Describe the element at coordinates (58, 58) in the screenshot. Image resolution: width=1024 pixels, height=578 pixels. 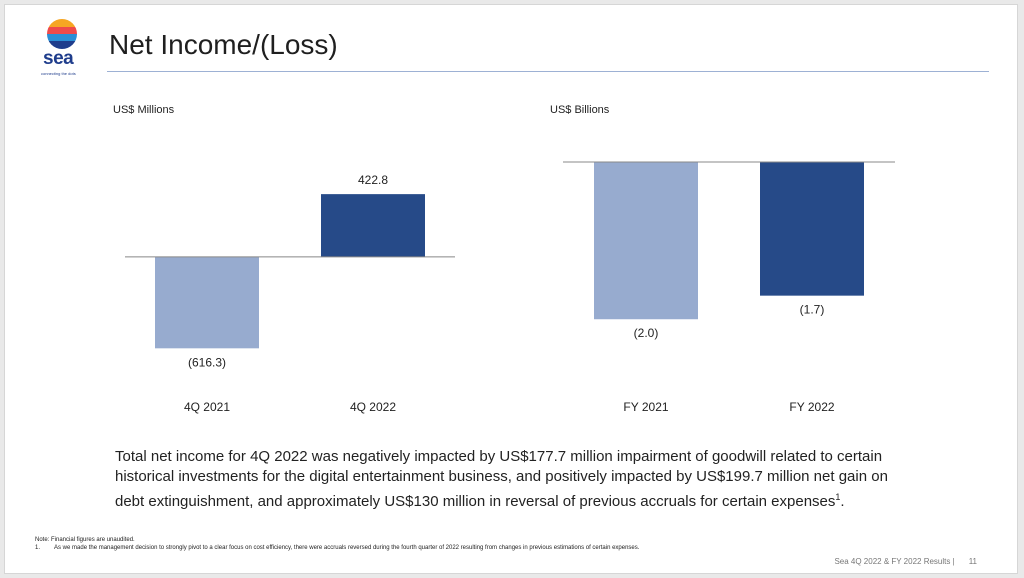
I see `logo-wordmark: sea` at that location.